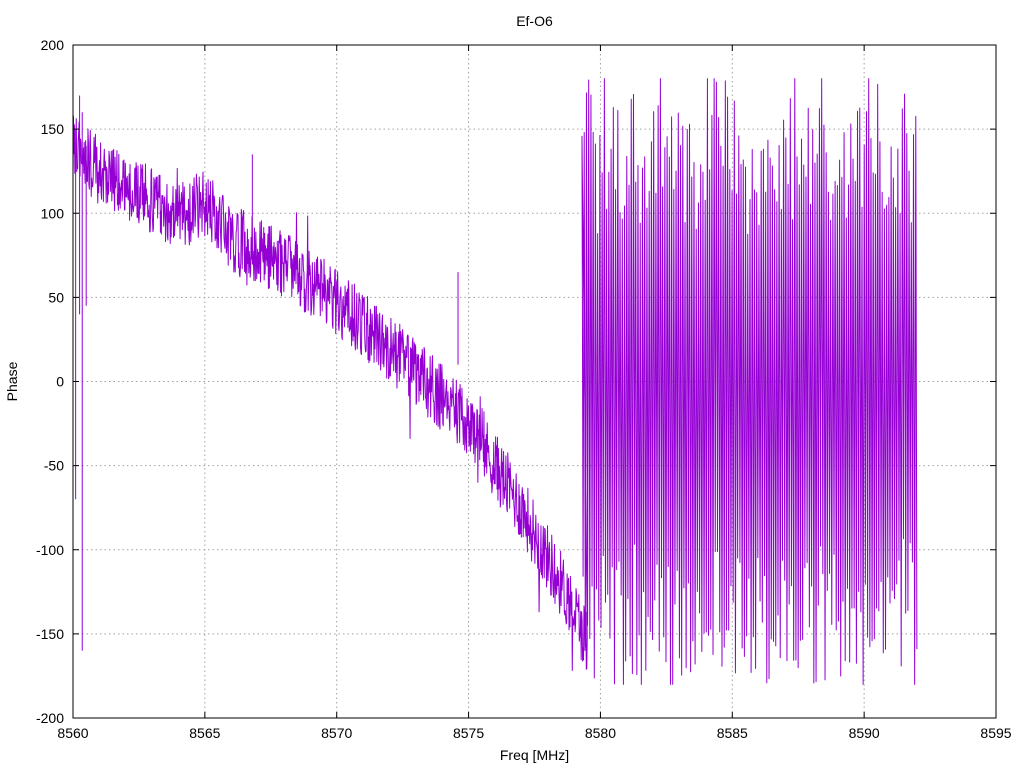 The image size is (1024, 768). What do you see at coordinates (50, 634) in the screenshot?
I see `y-tick-label: -150` at bounding box center [50, 634].